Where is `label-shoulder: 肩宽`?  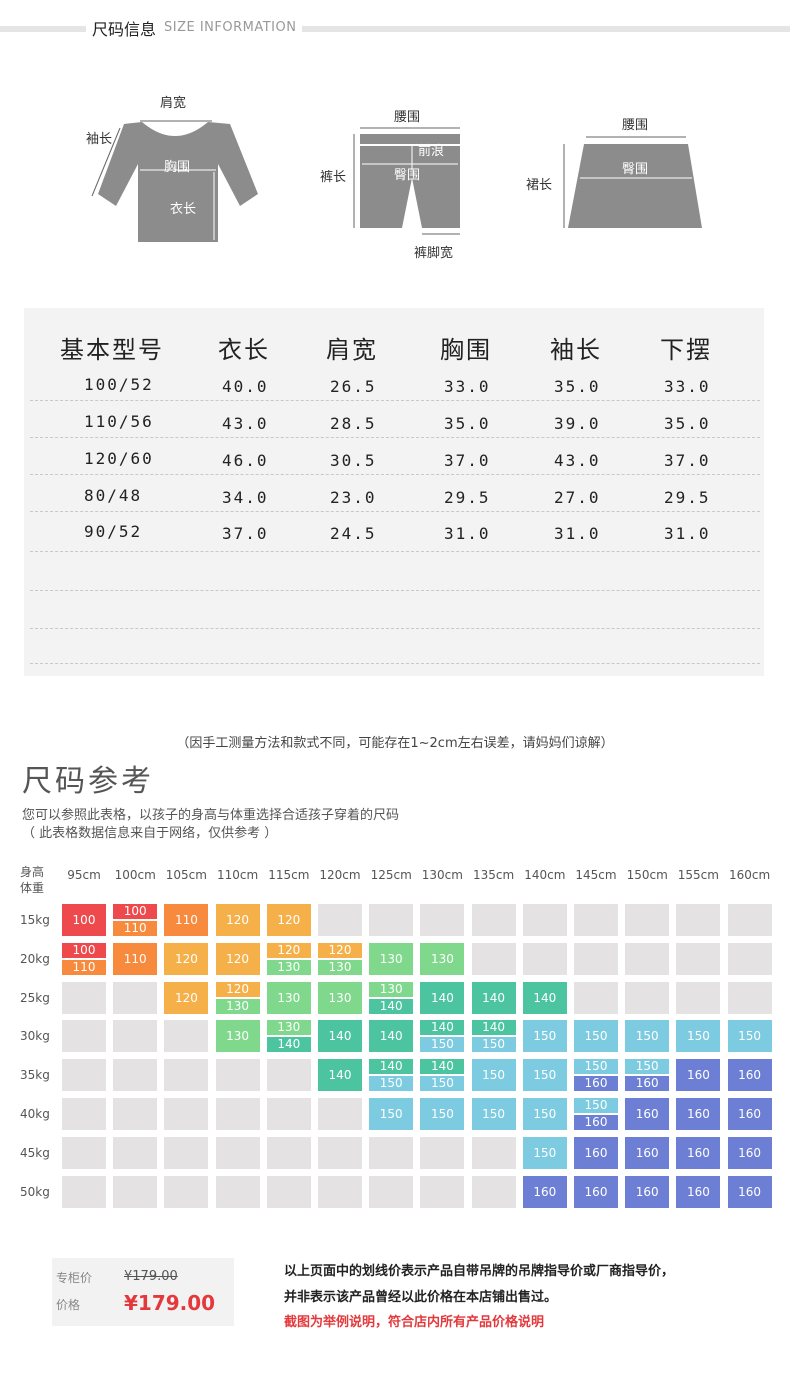 label-shoulder: 肩宽 is located at coordinates (173, 103).